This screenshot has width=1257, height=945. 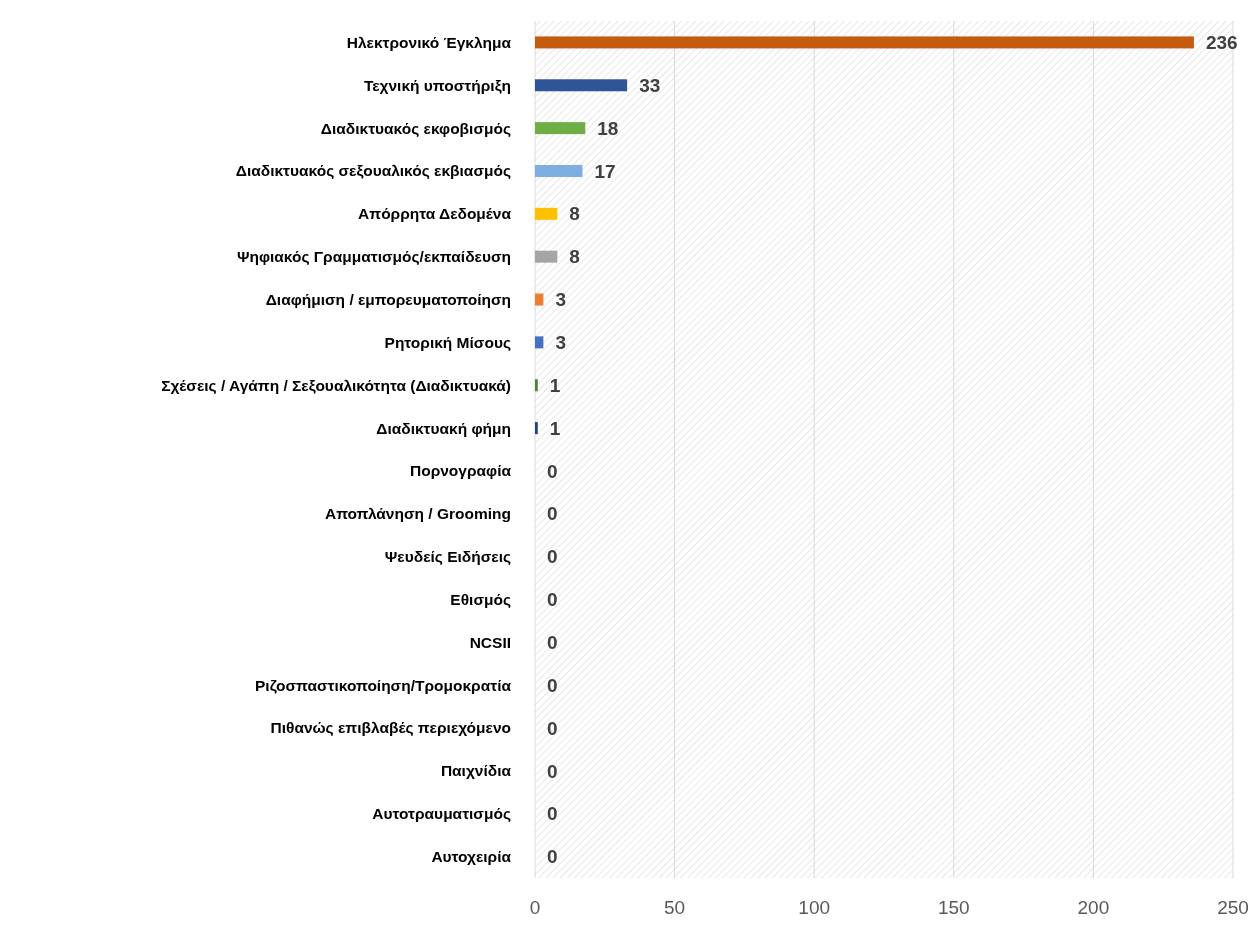 What do you see at coordinates (447, 557) in the screenshot?
I see `y-tick-label: Ψευδείς Ειδήσεις` at bounding box center [447, 557].